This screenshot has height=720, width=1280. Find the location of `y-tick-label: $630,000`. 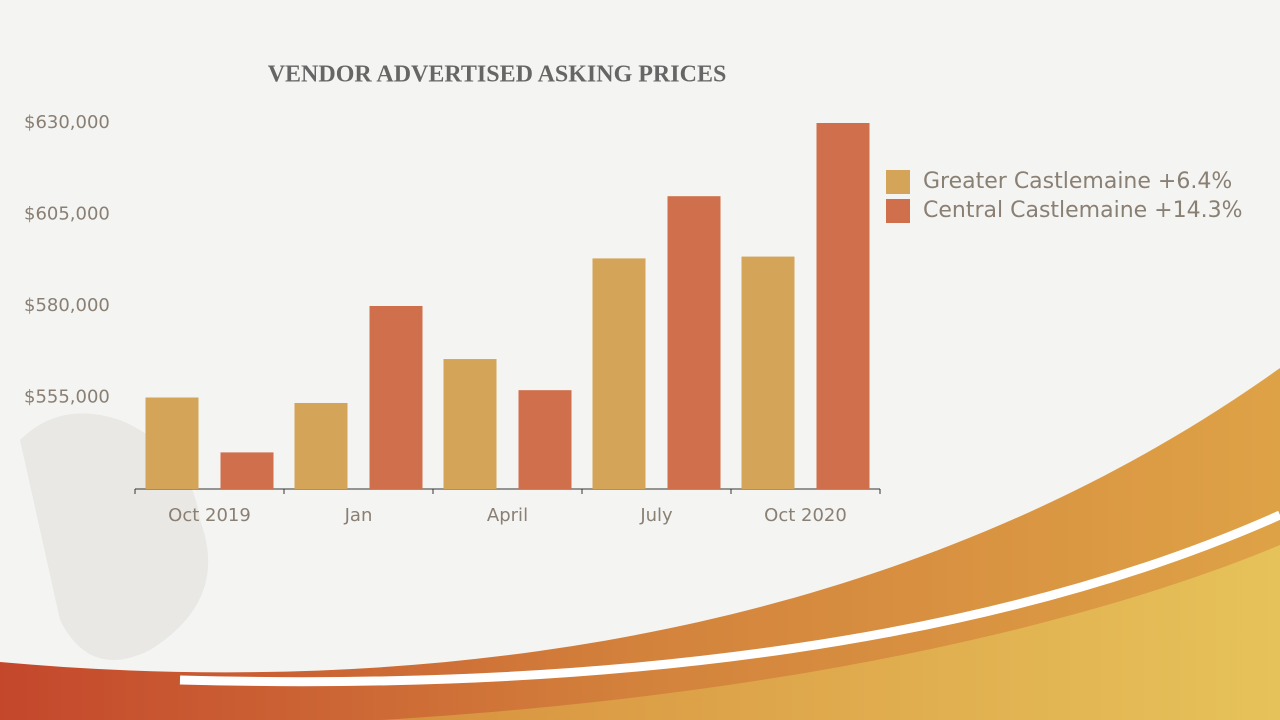

y-tick-label: $630,000 is located at coordinates (67, 122).